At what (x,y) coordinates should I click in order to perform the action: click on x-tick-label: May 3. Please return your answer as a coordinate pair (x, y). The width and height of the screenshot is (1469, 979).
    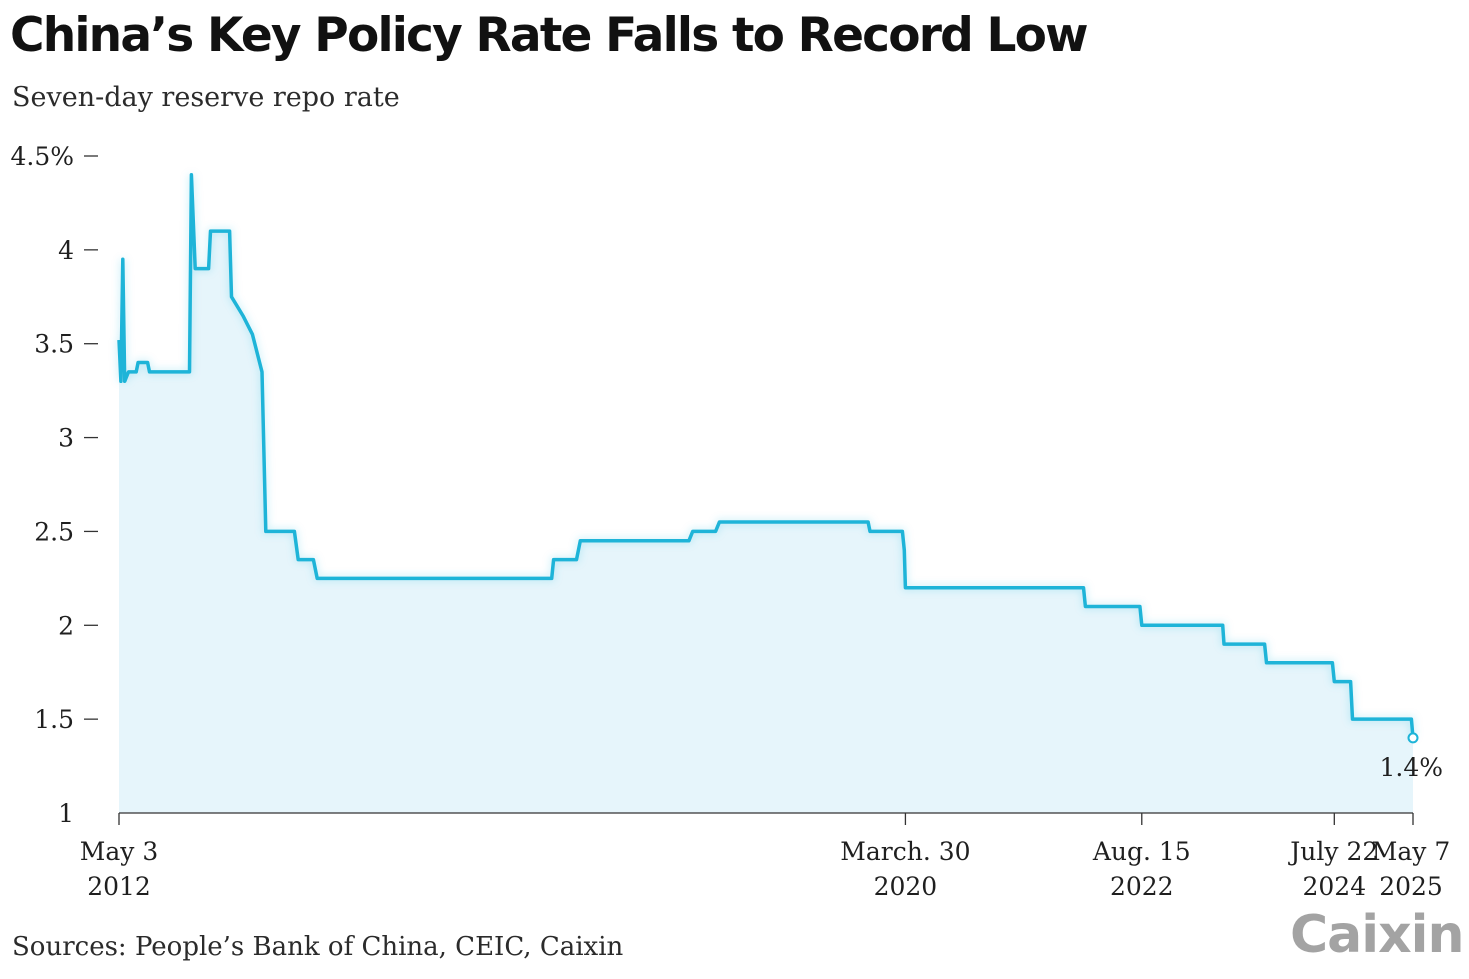
    Looking at the image, I should click on (119, 851).